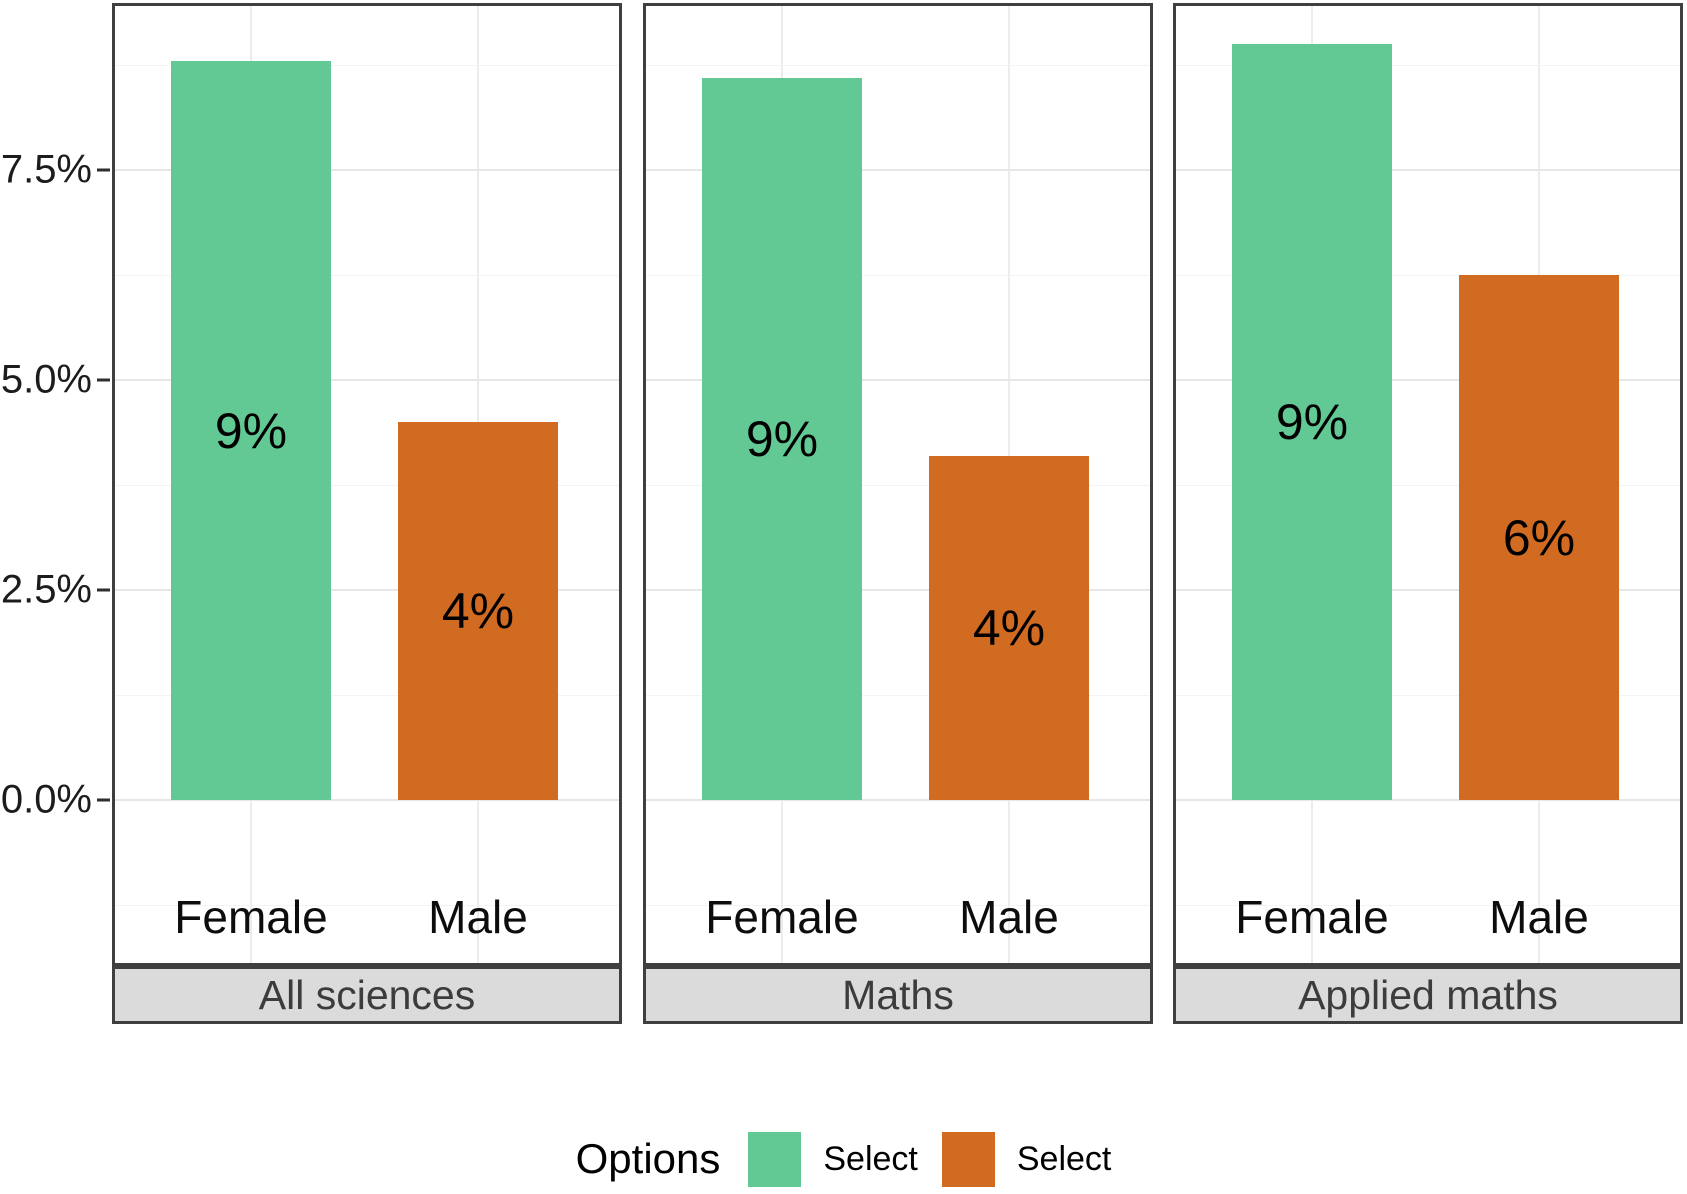 This screenshot has width=1687, height=1194. I want to click on y-axis-tick-label: 5.0%, so click(46, 379).